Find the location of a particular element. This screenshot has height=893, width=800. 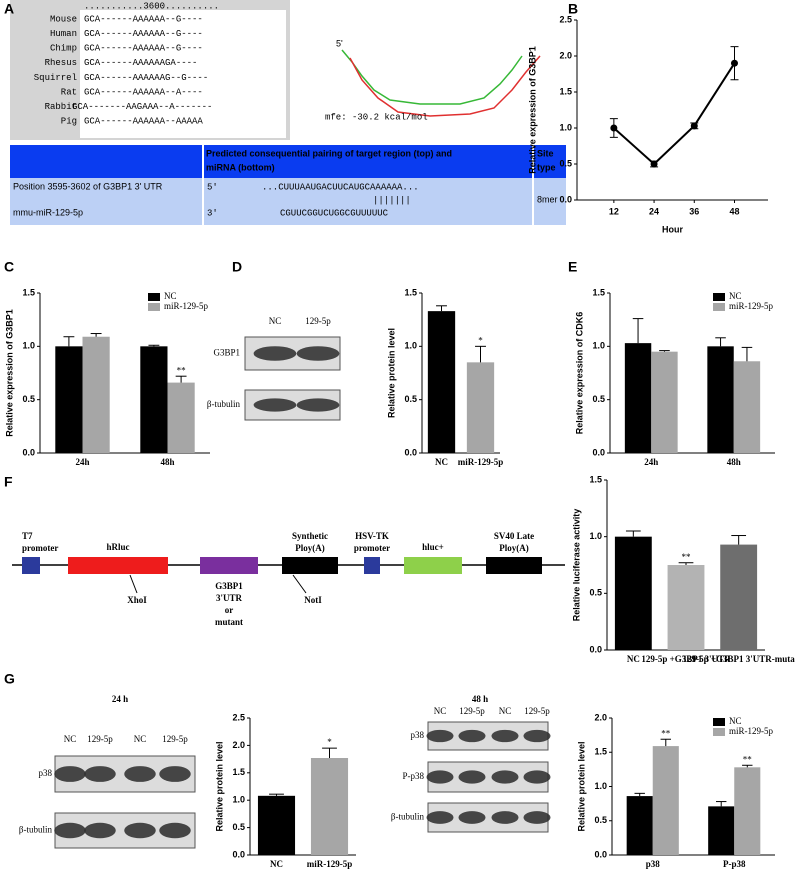

significance: * is located at coordinates (480, 340).